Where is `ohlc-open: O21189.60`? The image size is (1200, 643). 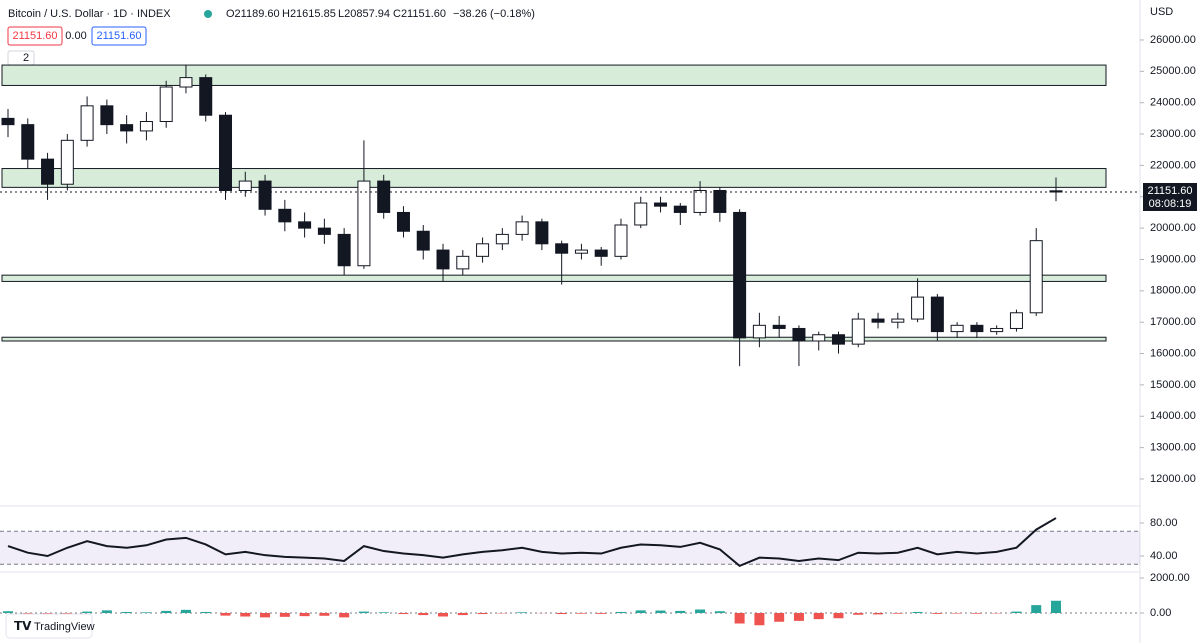 ohlc-open: O21189.60 is located at coordinates (253, 14).